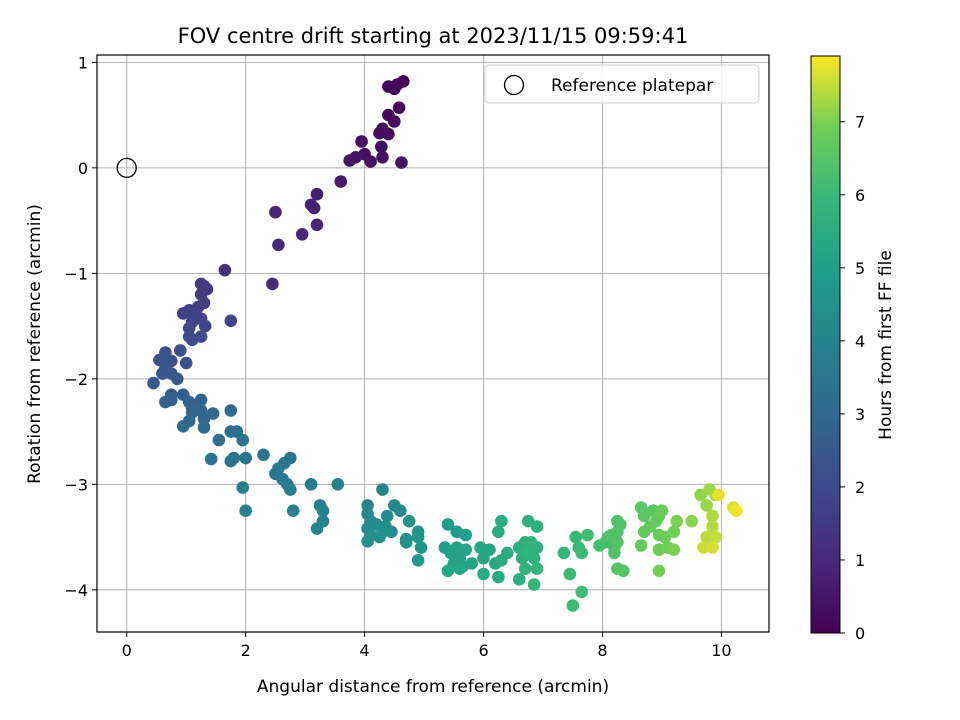 The height and width of the screenshot is (720, 960). Describe the element at coordinates (860, 560) in the screenshot. I see `colorbar-tick-label: 1` at that location.